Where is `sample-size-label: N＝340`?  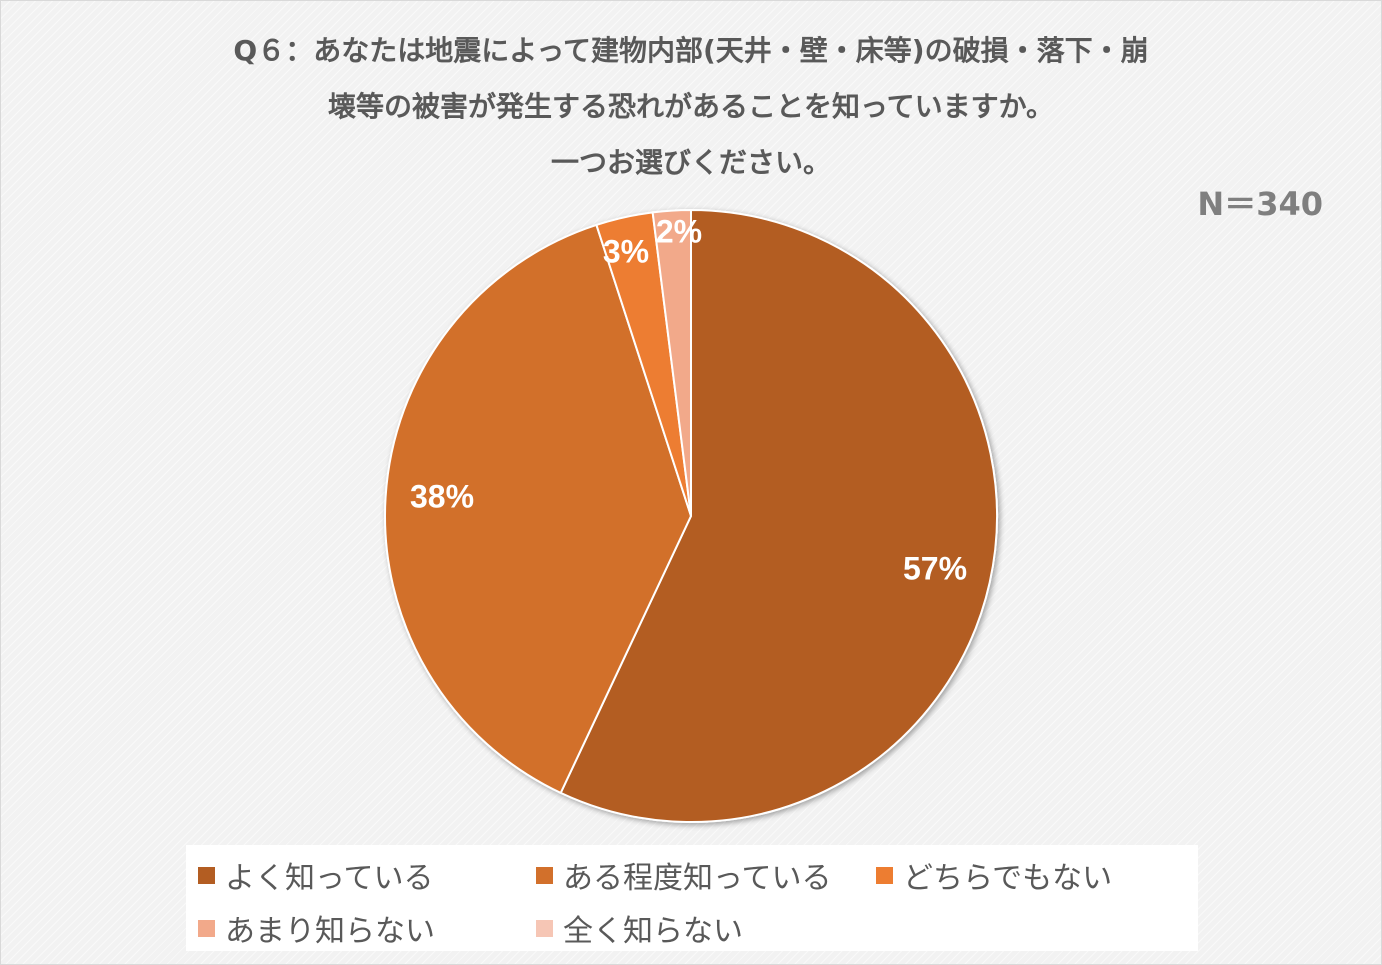
sample-size-label: N＝340 is located at coordinates (1260, 204).